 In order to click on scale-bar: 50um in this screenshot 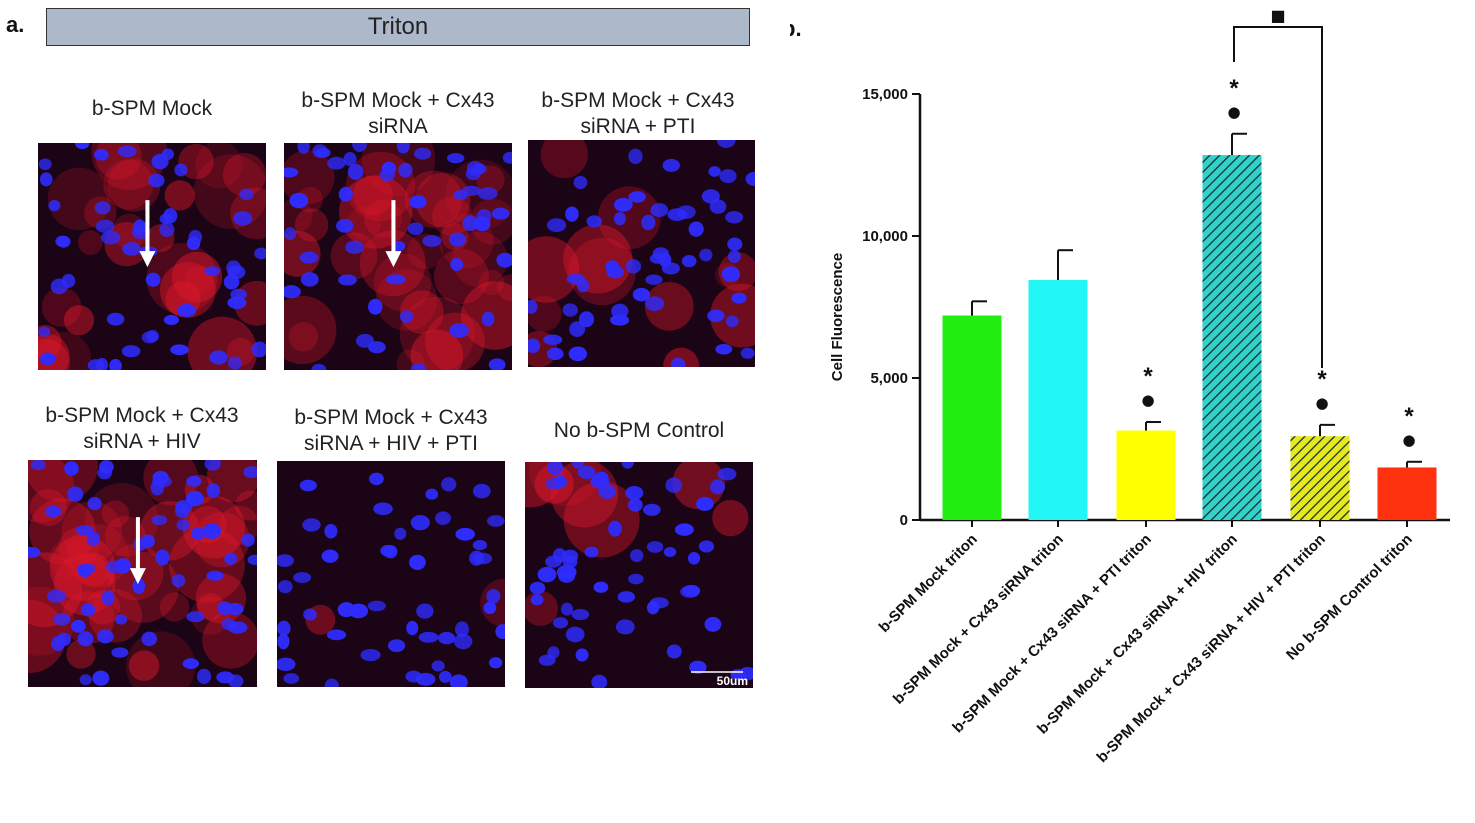, I will do `click(719, 679)`.